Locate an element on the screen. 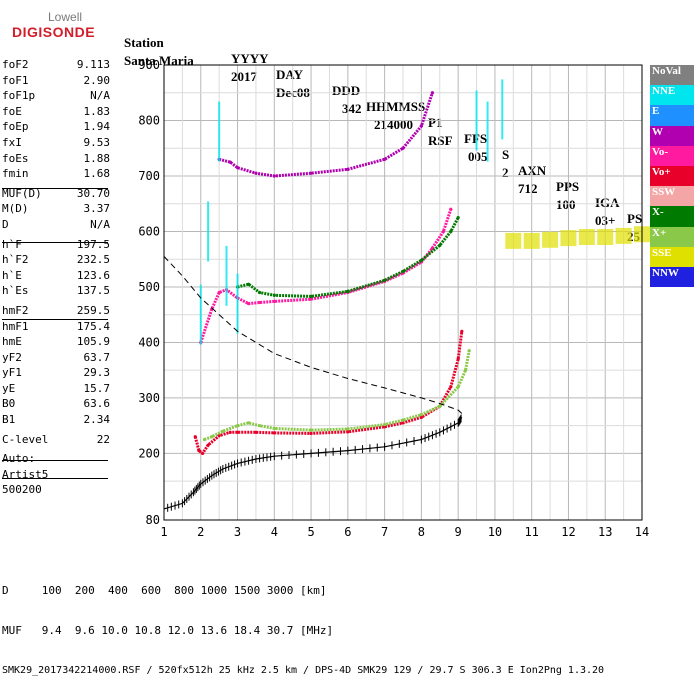 Image resolution: width=700 pixels, height=691 pixels. echo-trace-x is located at coordinates (347, 256).